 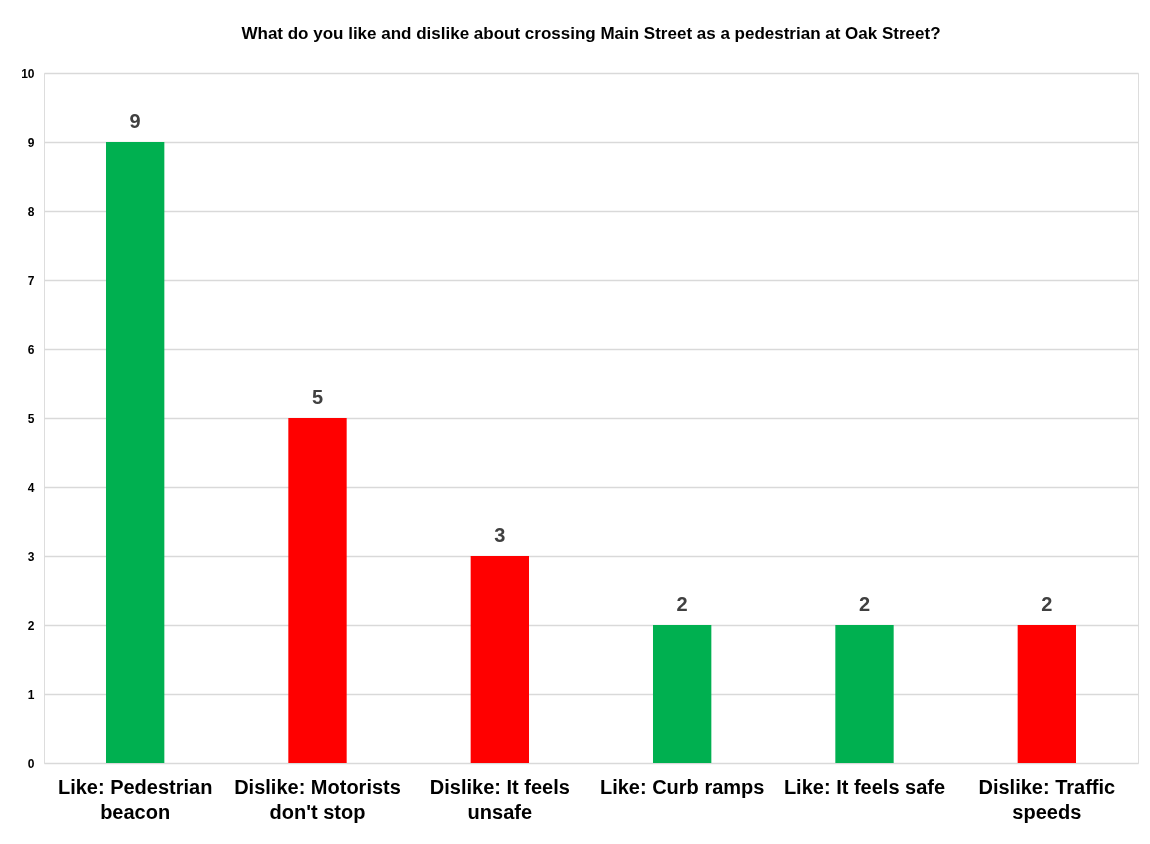 What do you see at coordinates (31, 418) in the screenshot?
I see `y-tick-label: 5` at bounding box center [31, 418].